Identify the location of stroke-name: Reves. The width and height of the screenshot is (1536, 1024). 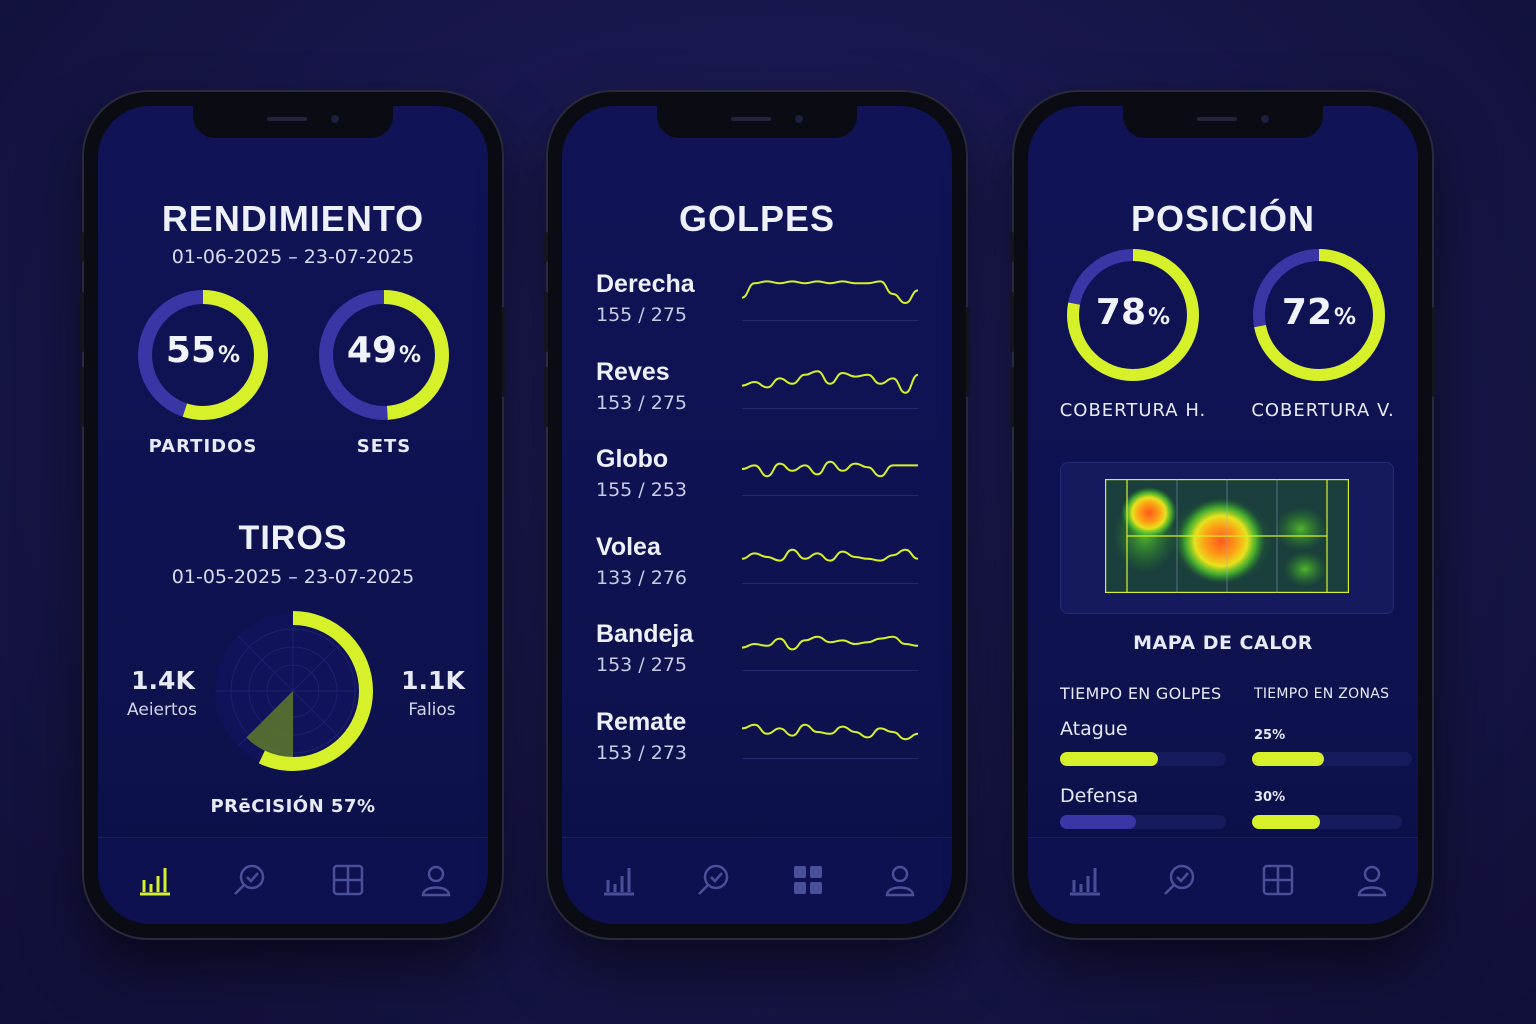
(633, 371).